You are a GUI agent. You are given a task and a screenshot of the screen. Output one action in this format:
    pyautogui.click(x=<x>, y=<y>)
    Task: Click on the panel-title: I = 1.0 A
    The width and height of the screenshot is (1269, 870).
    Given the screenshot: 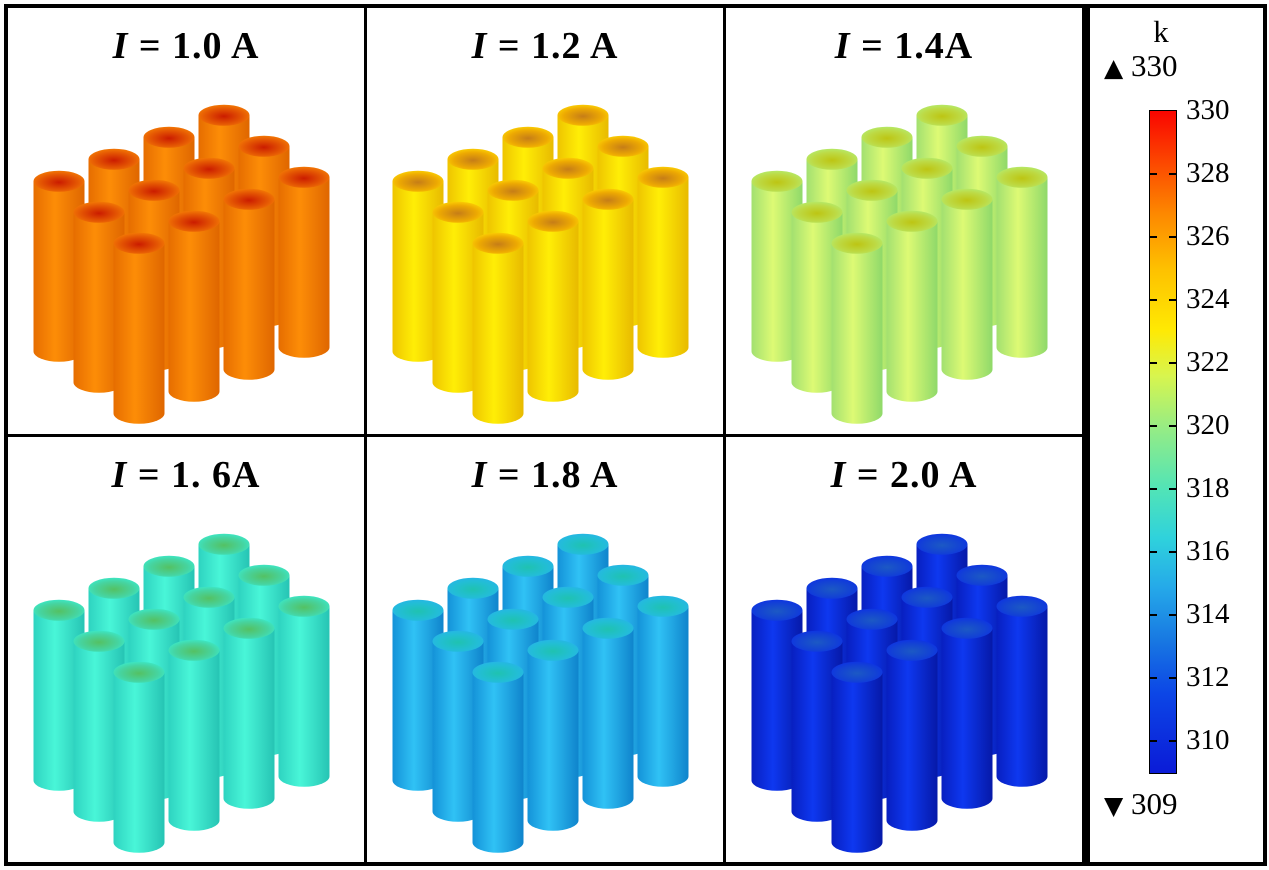 What is the action you would take?
    pyautogui.click(x=186, y=46)
    